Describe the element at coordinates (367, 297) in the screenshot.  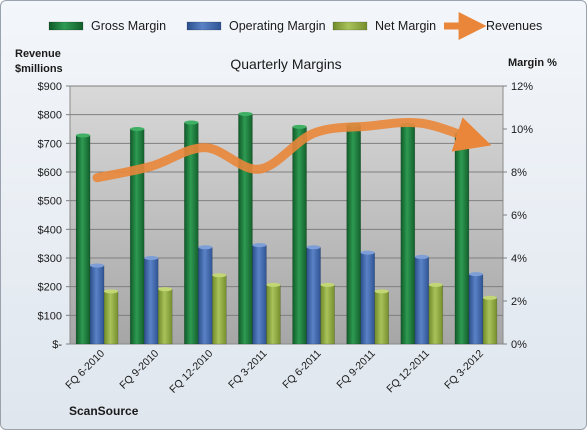
I see `bar-operating-margin-fq-9-2011` at that location.